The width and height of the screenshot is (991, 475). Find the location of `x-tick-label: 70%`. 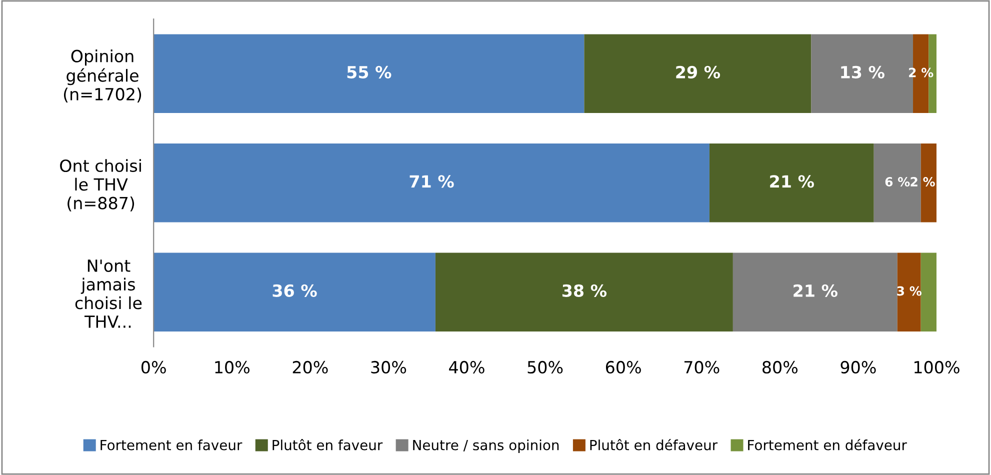

x-tick-label: 70% is located at coordinates (702, 367).